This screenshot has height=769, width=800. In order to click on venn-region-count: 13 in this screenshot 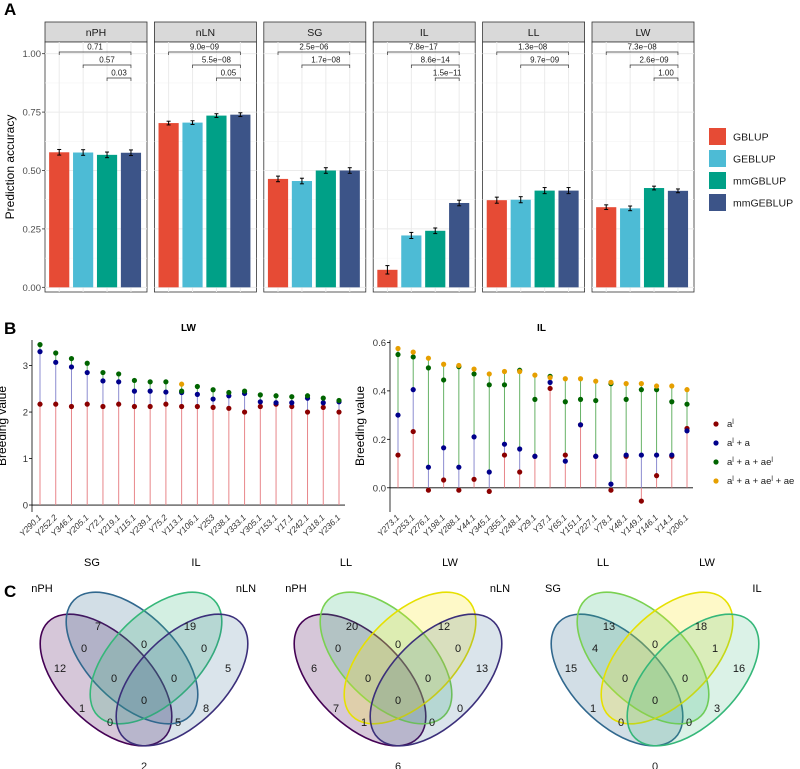, I will do `click(482, 669)`.